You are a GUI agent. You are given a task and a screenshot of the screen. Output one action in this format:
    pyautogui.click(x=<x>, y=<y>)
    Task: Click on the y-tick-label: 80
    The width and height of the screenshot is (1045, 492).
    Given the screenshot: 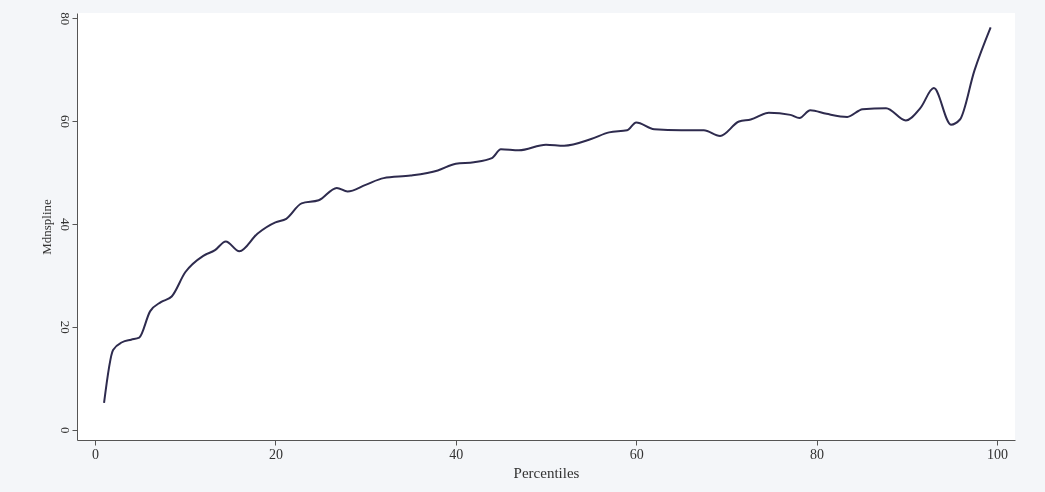 What is the action you would take?
    pyautogui.click(x=65, y=19)
    